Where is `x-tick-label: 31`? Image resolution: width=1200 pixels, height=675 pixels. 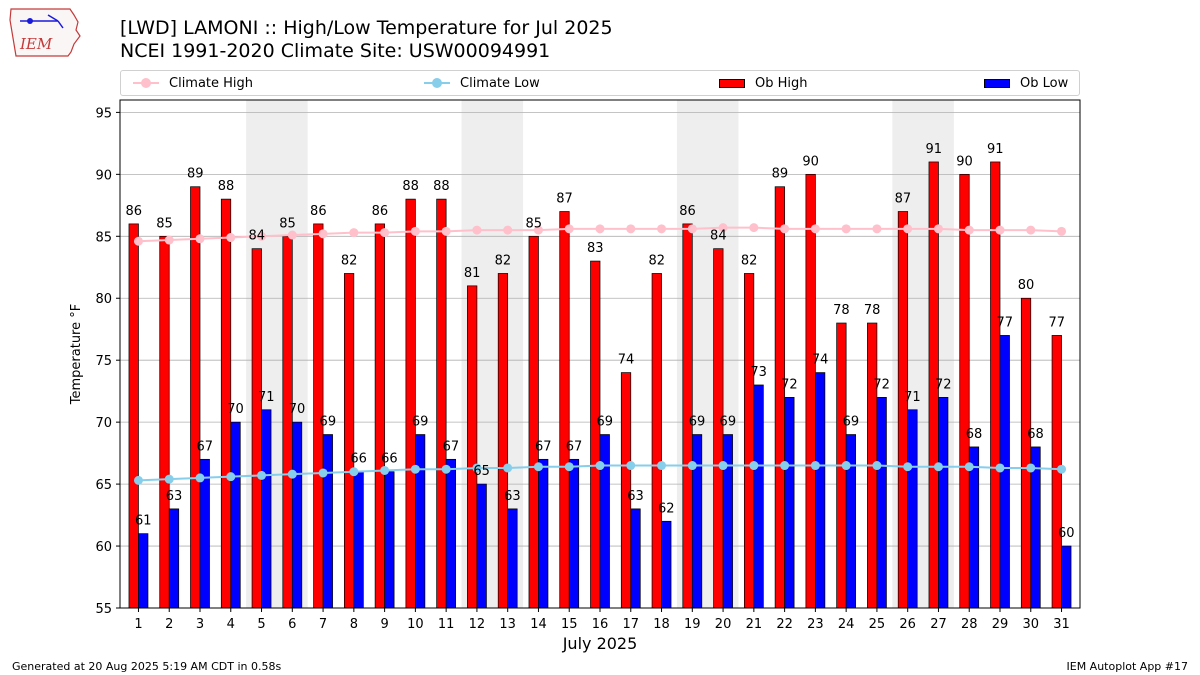
x-tick-label: 31 is located at coordinates (1061, 624).